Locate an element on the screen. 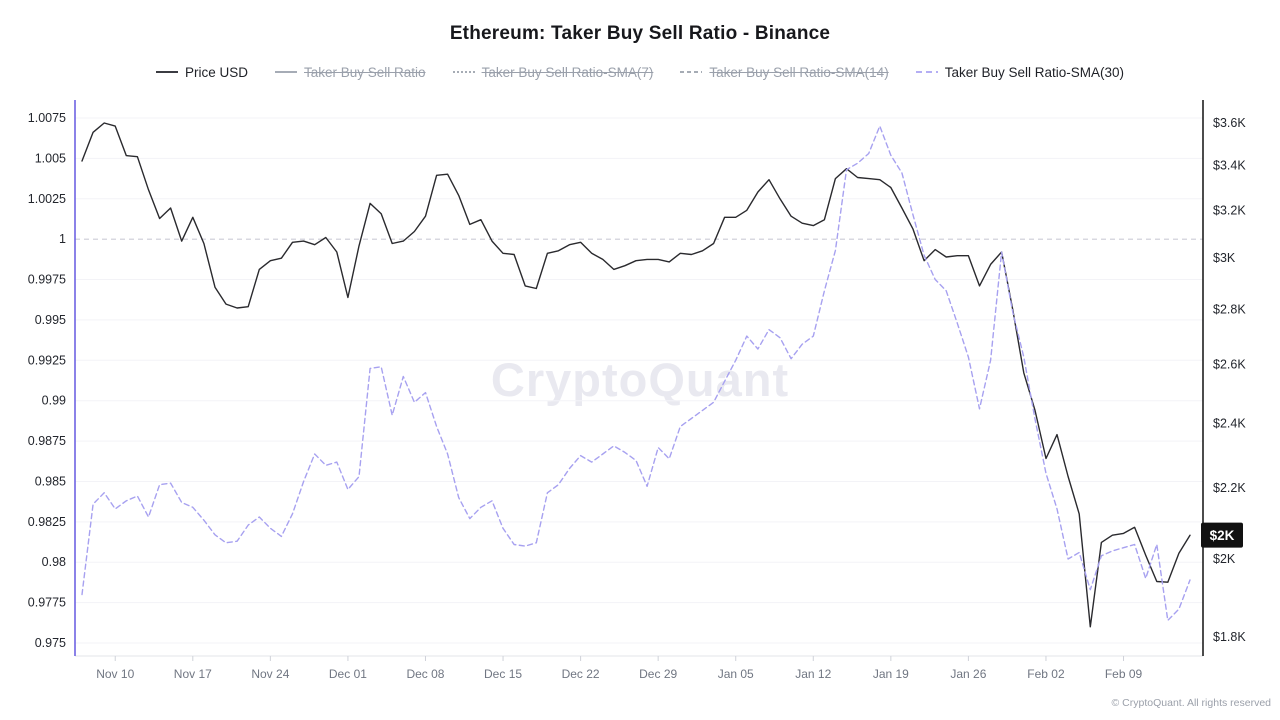  legend-item-taker-buy-sell-ratio-sma30: Taker Buy Sell Ratio-SMA(30) is located at coordinates (1019, 72).